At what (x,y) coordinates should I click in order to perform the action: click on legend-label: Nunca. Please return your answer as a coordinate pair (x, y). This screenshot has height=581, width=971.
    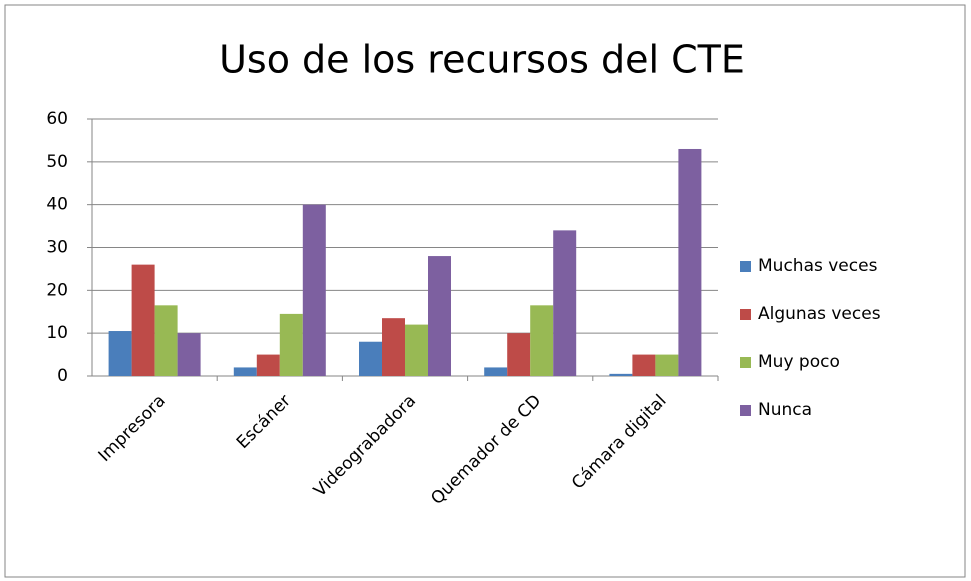
    Looking at the image, I should click on (785, 410).